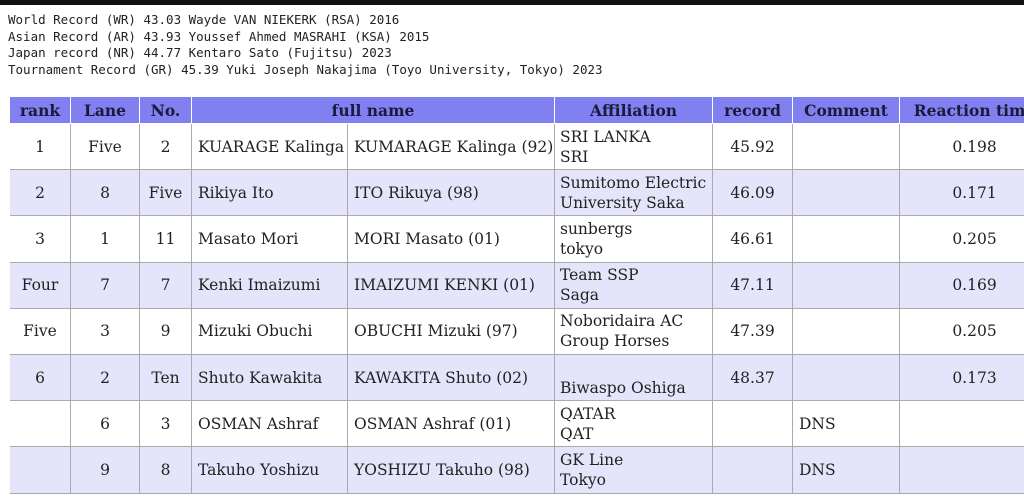  Describe the element at coordinates (753, 331) in the screenshot. I see `table-cell: 47.39` at that location.